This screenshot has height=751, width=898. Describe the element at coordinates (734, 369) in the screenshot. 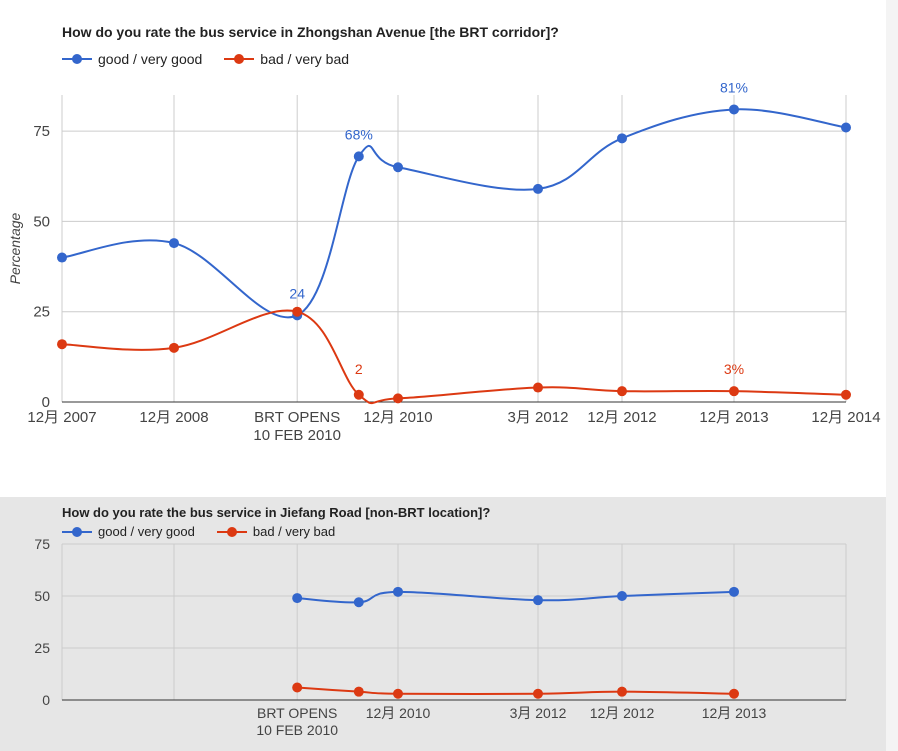

I see `data-label: 3%` at that location.